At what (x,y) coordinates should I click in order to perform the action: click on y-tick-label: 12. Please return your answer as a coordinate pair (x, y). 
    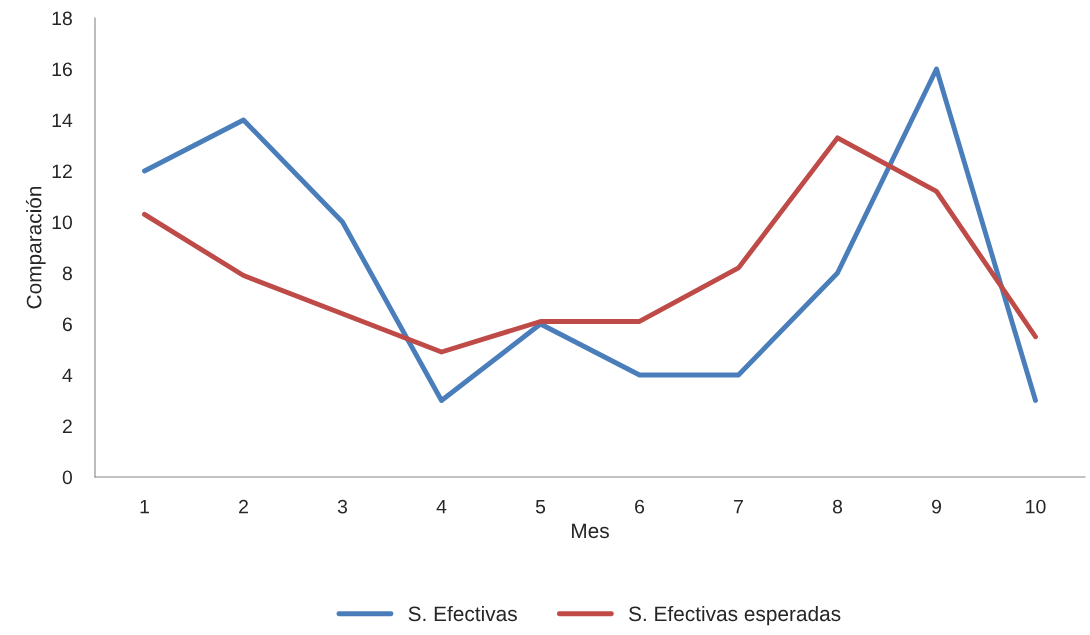
    Looking at the image, I should click on (62, 171).